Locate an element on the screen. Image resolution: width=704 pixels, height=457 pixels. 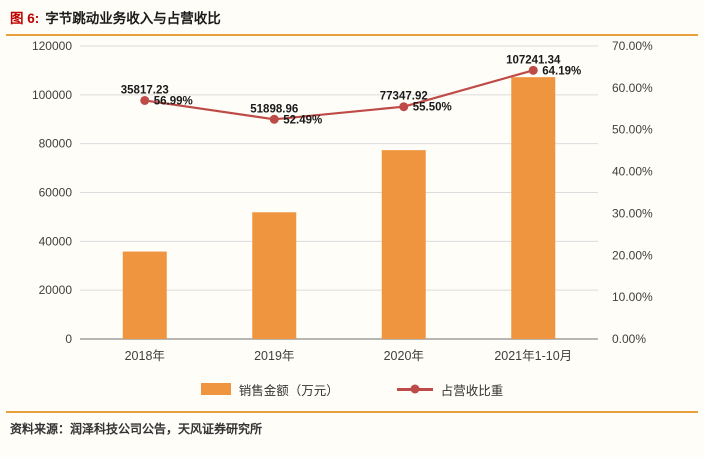
figure-number: 图 6: is located at coordinates (25, 18).